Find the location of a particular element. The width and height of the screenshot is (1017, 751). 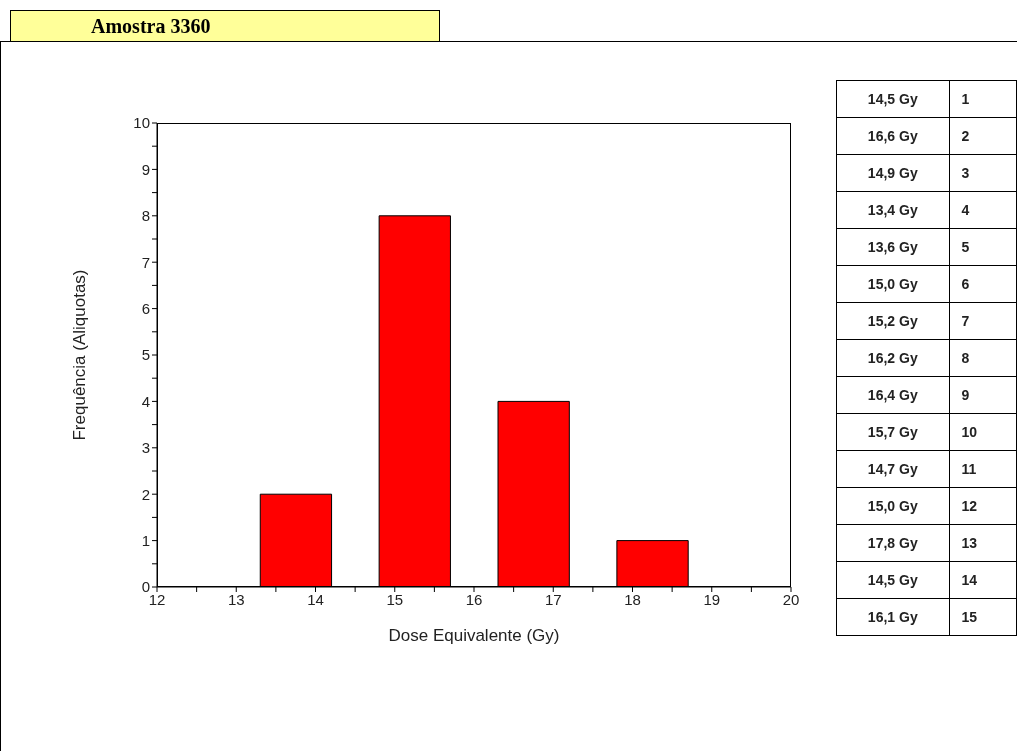

text: 16,6 Gy is located at coordinates (893, 136).